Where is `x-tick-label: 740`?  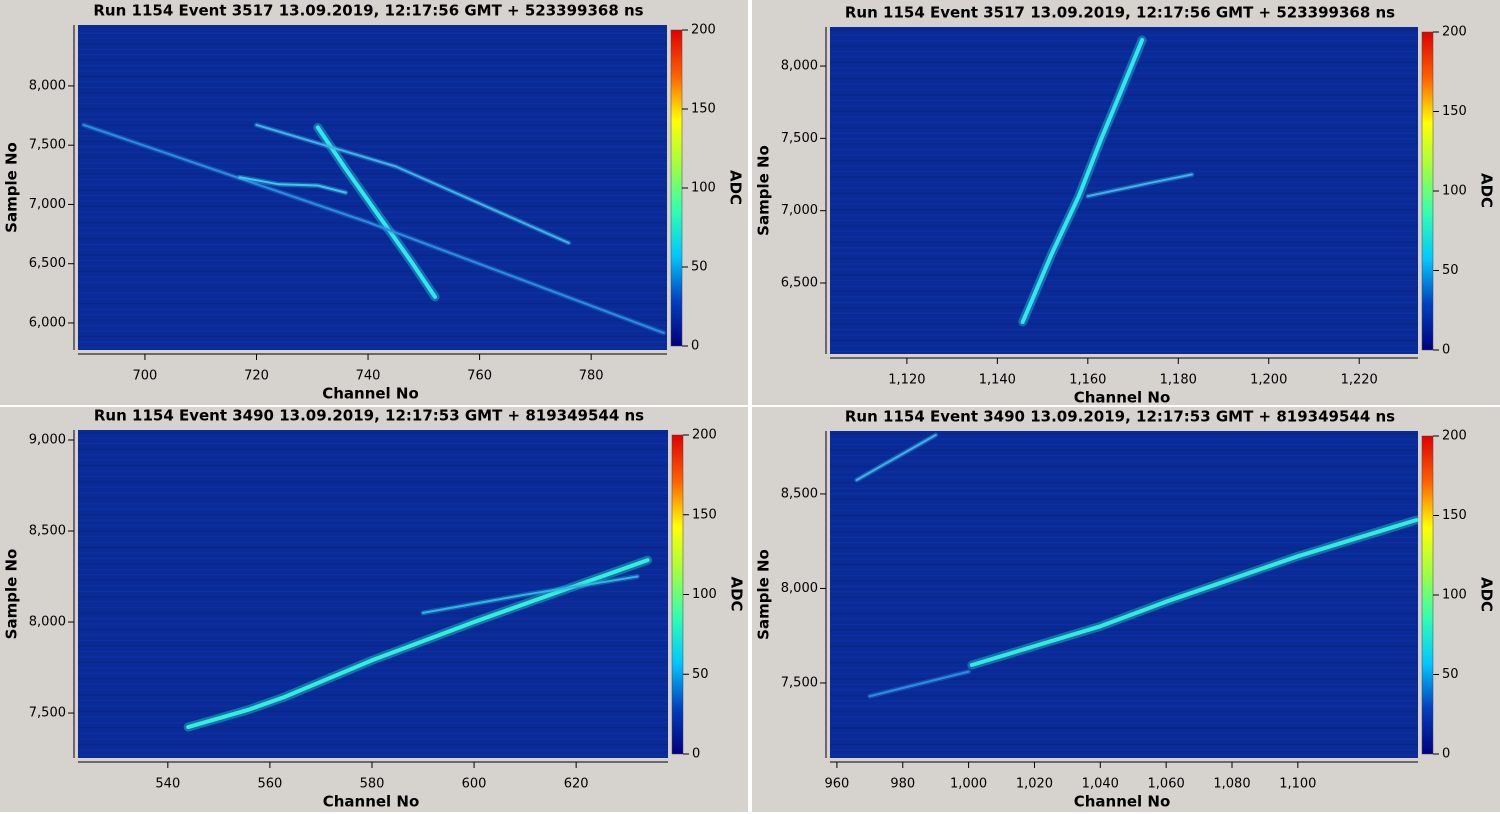 x-tick-label: 740 is located at coordinates (368, 376).